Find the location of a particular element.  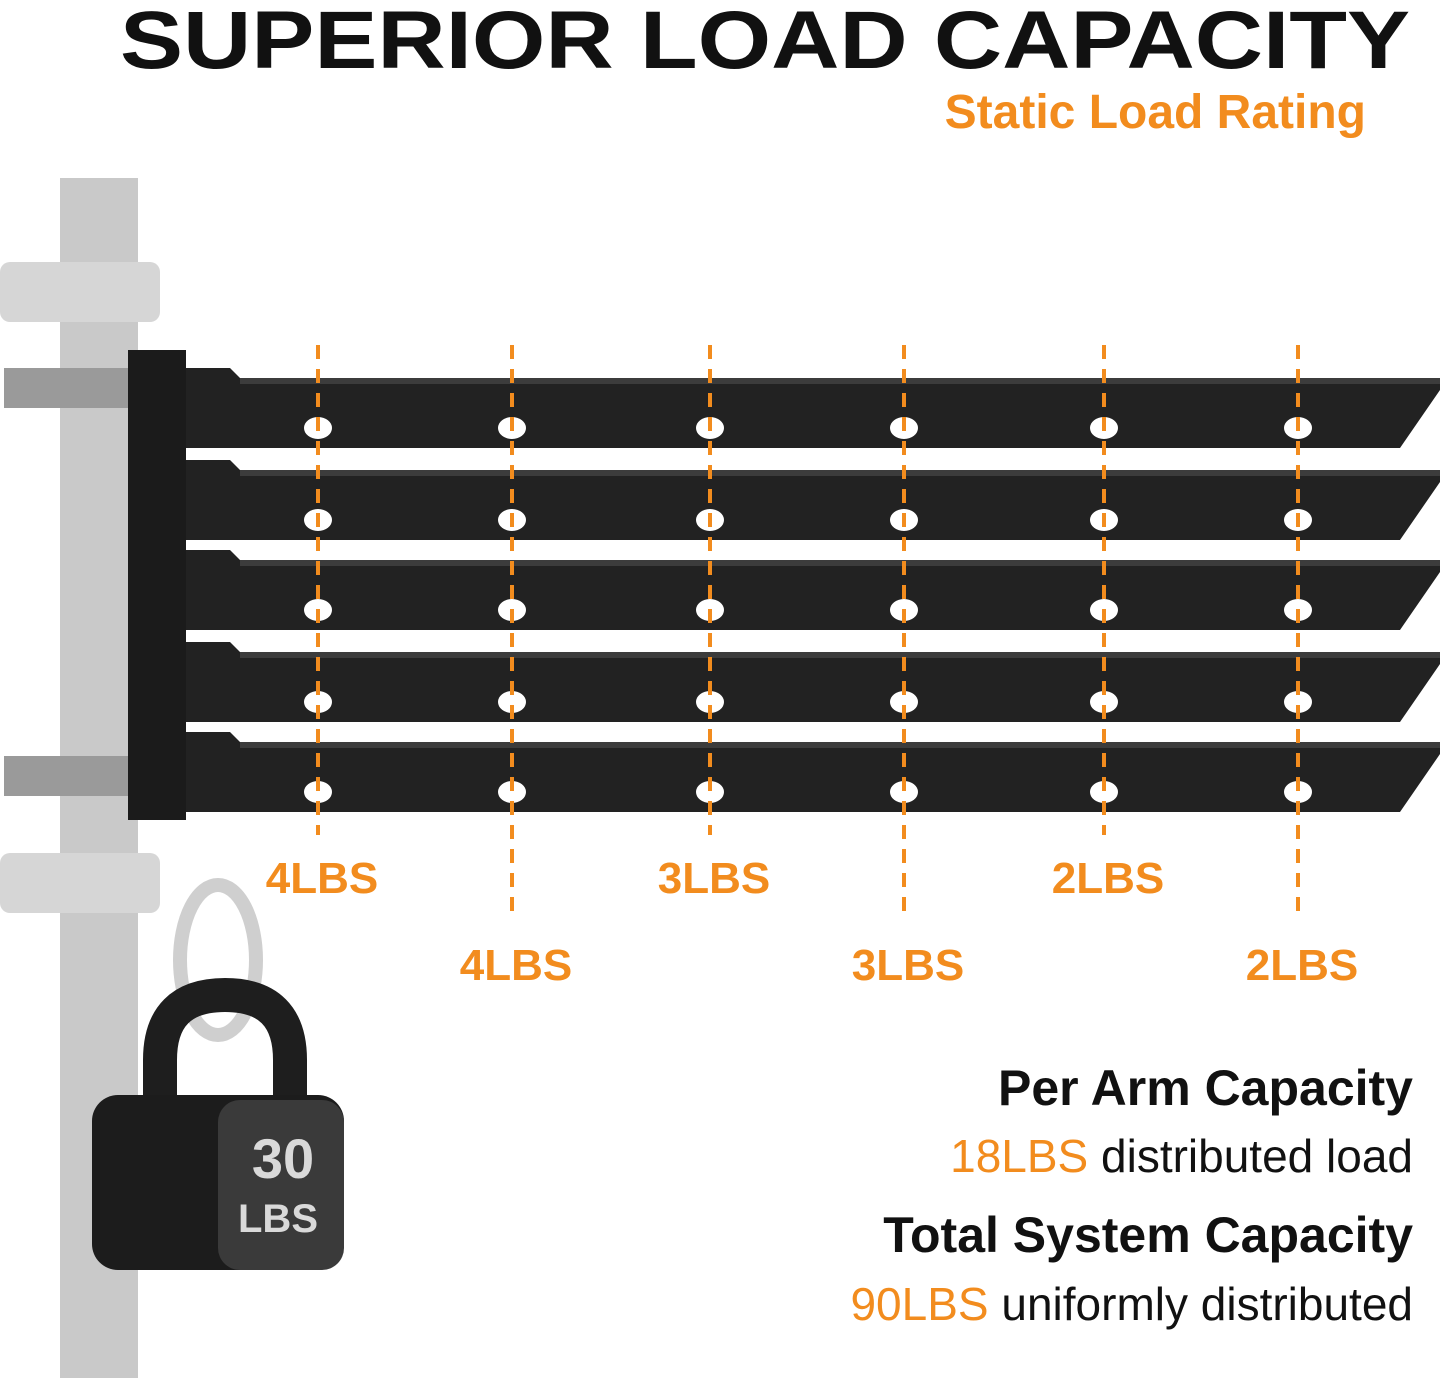

per-arm-amount: 18LBS is located at coordinates (1019, 1156).